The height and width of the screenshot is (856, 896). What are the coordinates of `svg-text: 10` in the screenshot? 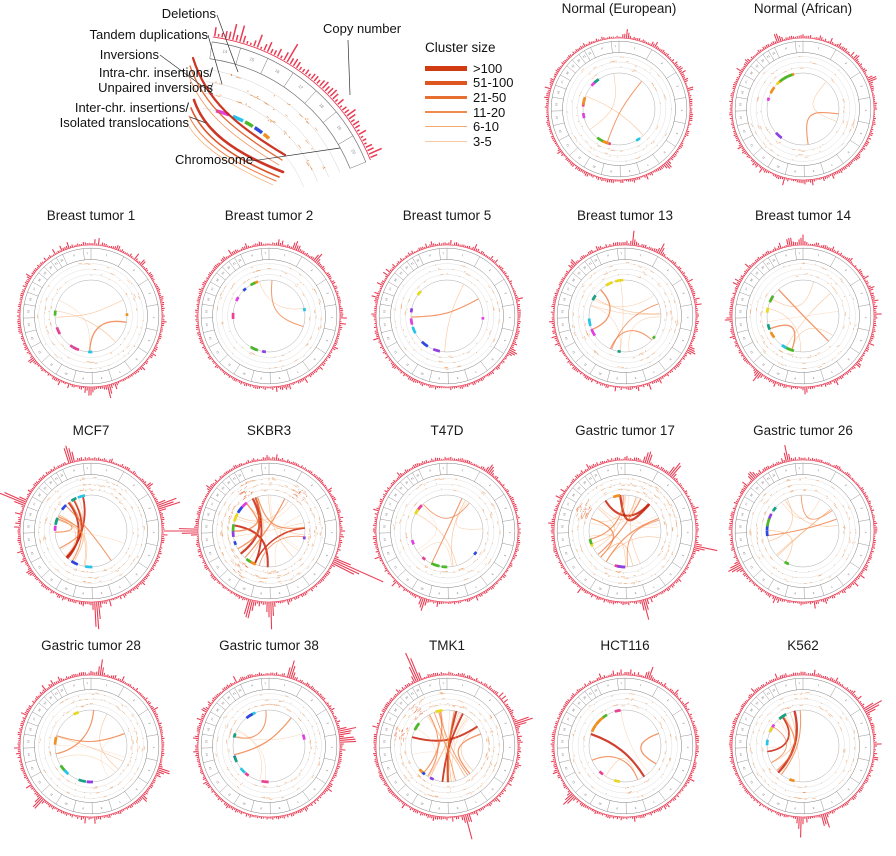 It's located at (594, 166).